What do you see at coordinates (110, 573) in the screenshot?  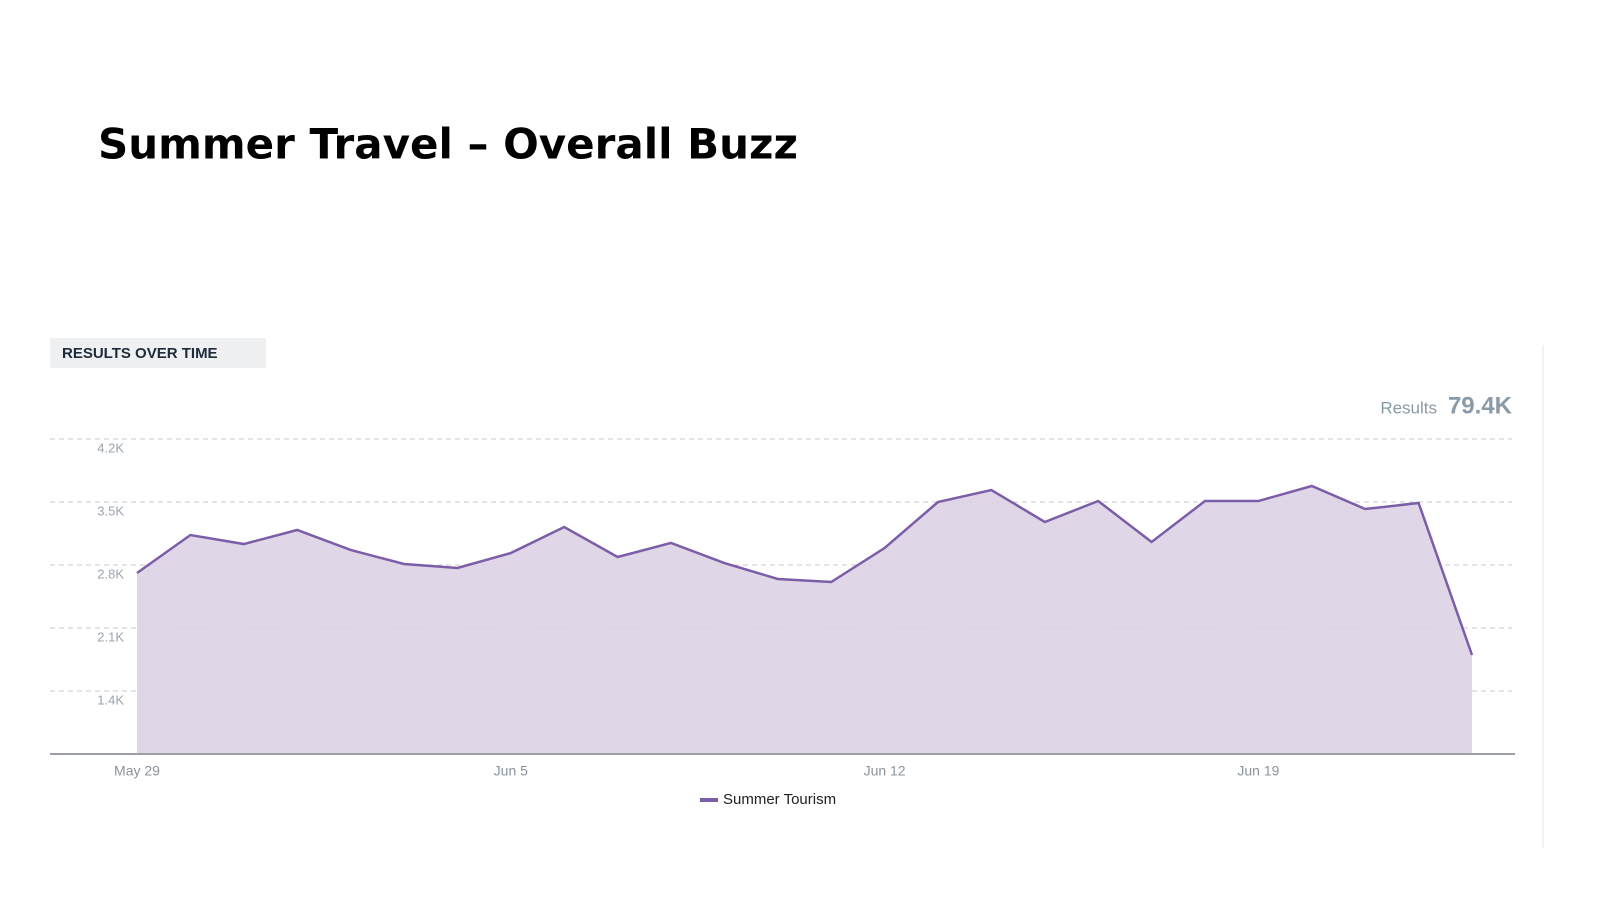 I see `y-tick-label: 2.8K` at bounding box center [110, 573].